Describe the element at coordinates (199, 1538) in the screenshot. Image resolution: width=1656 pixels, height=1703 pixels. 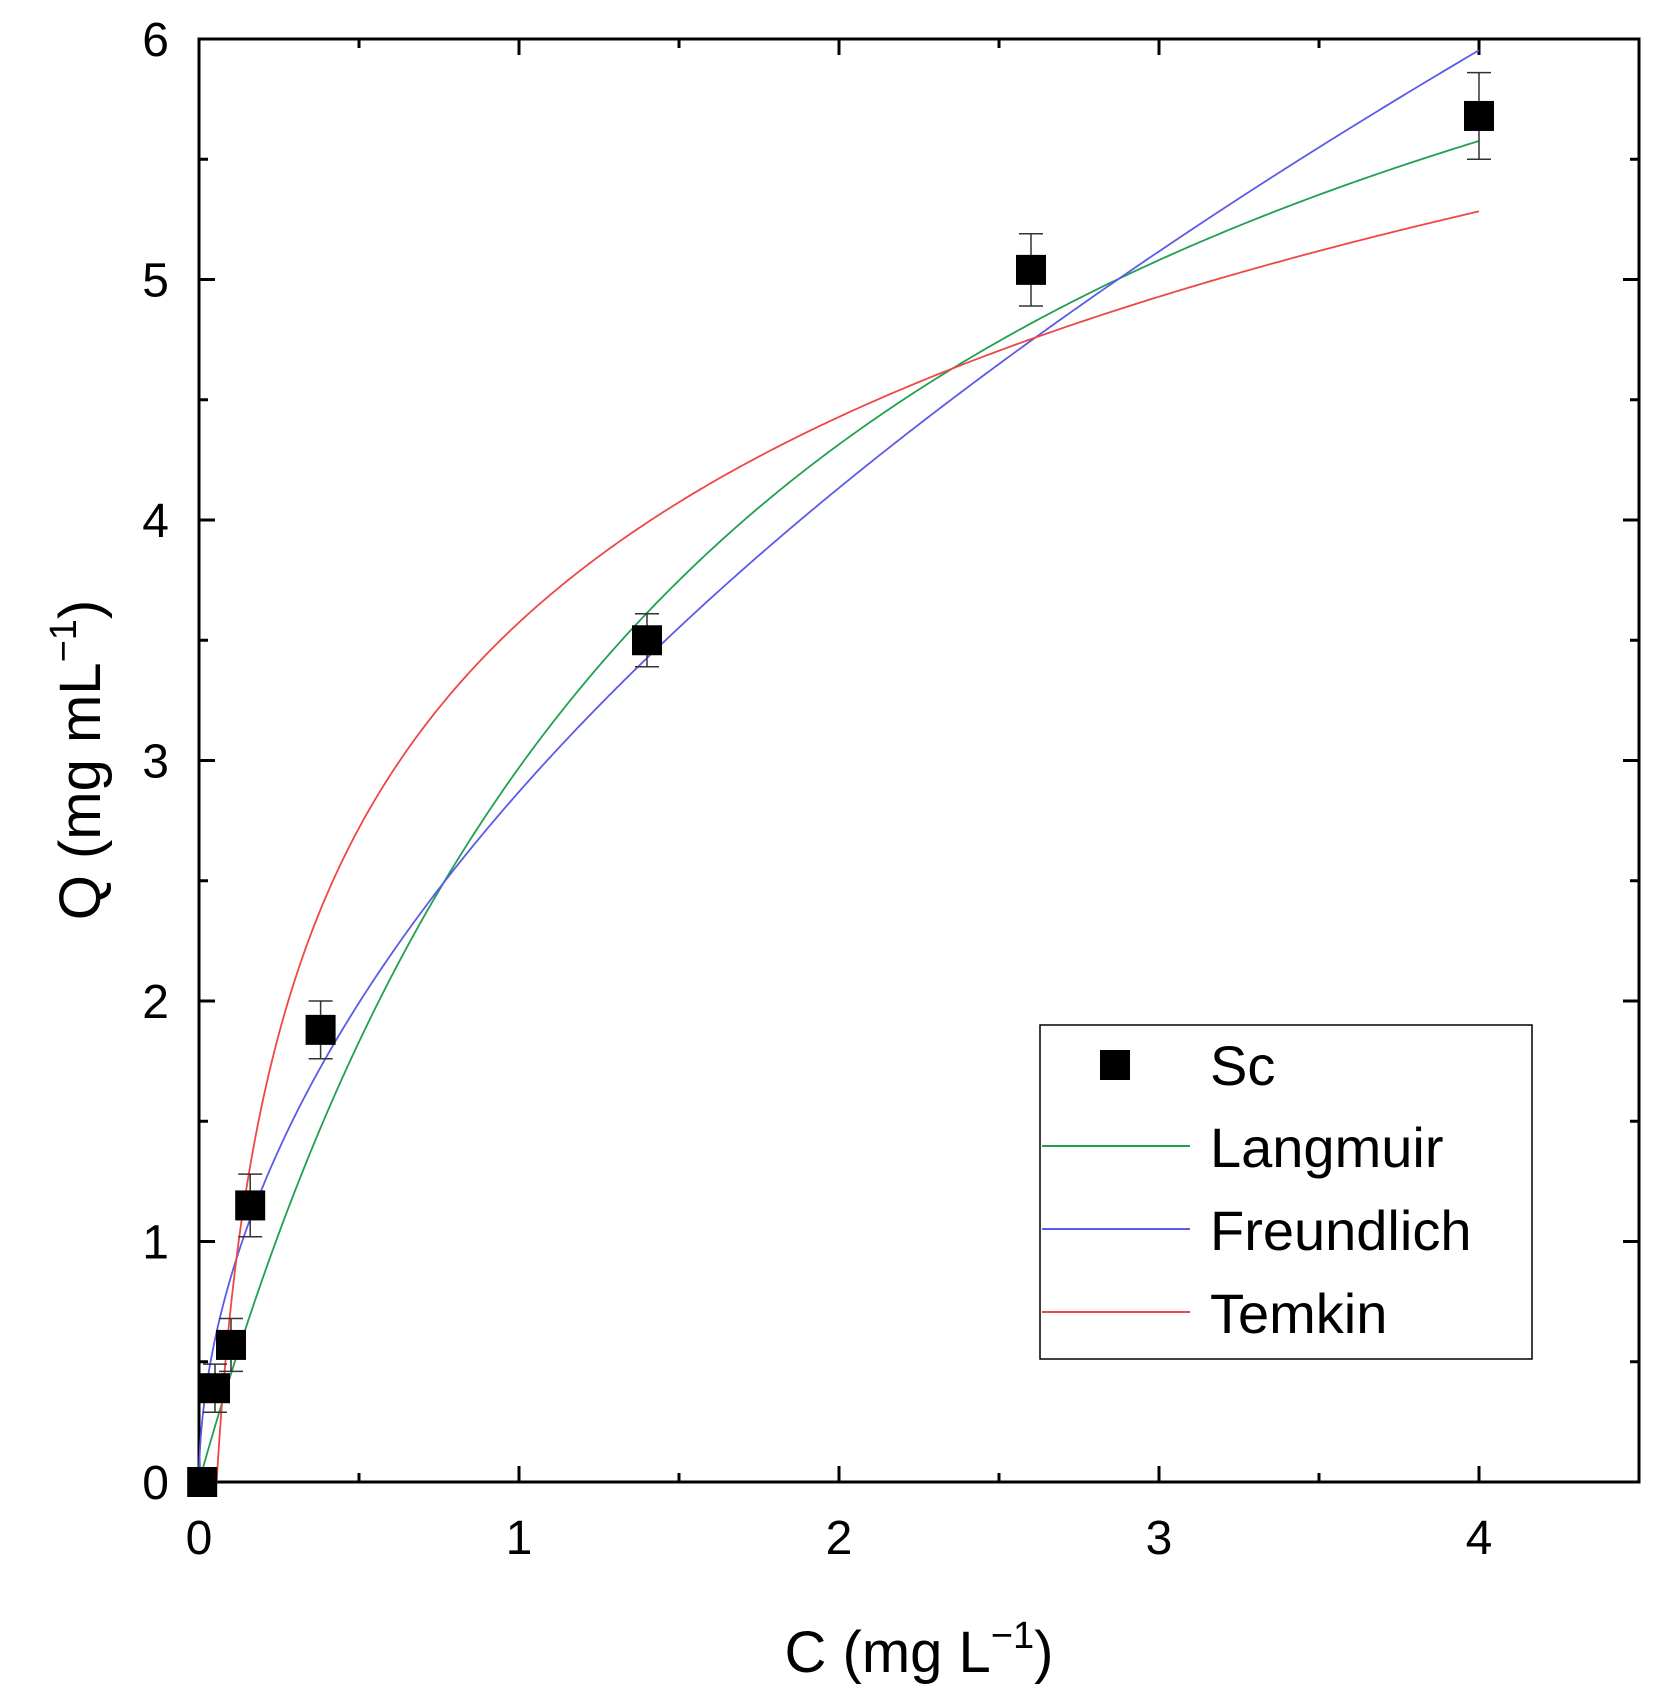
I see `x-tick-label: 0` at that location.